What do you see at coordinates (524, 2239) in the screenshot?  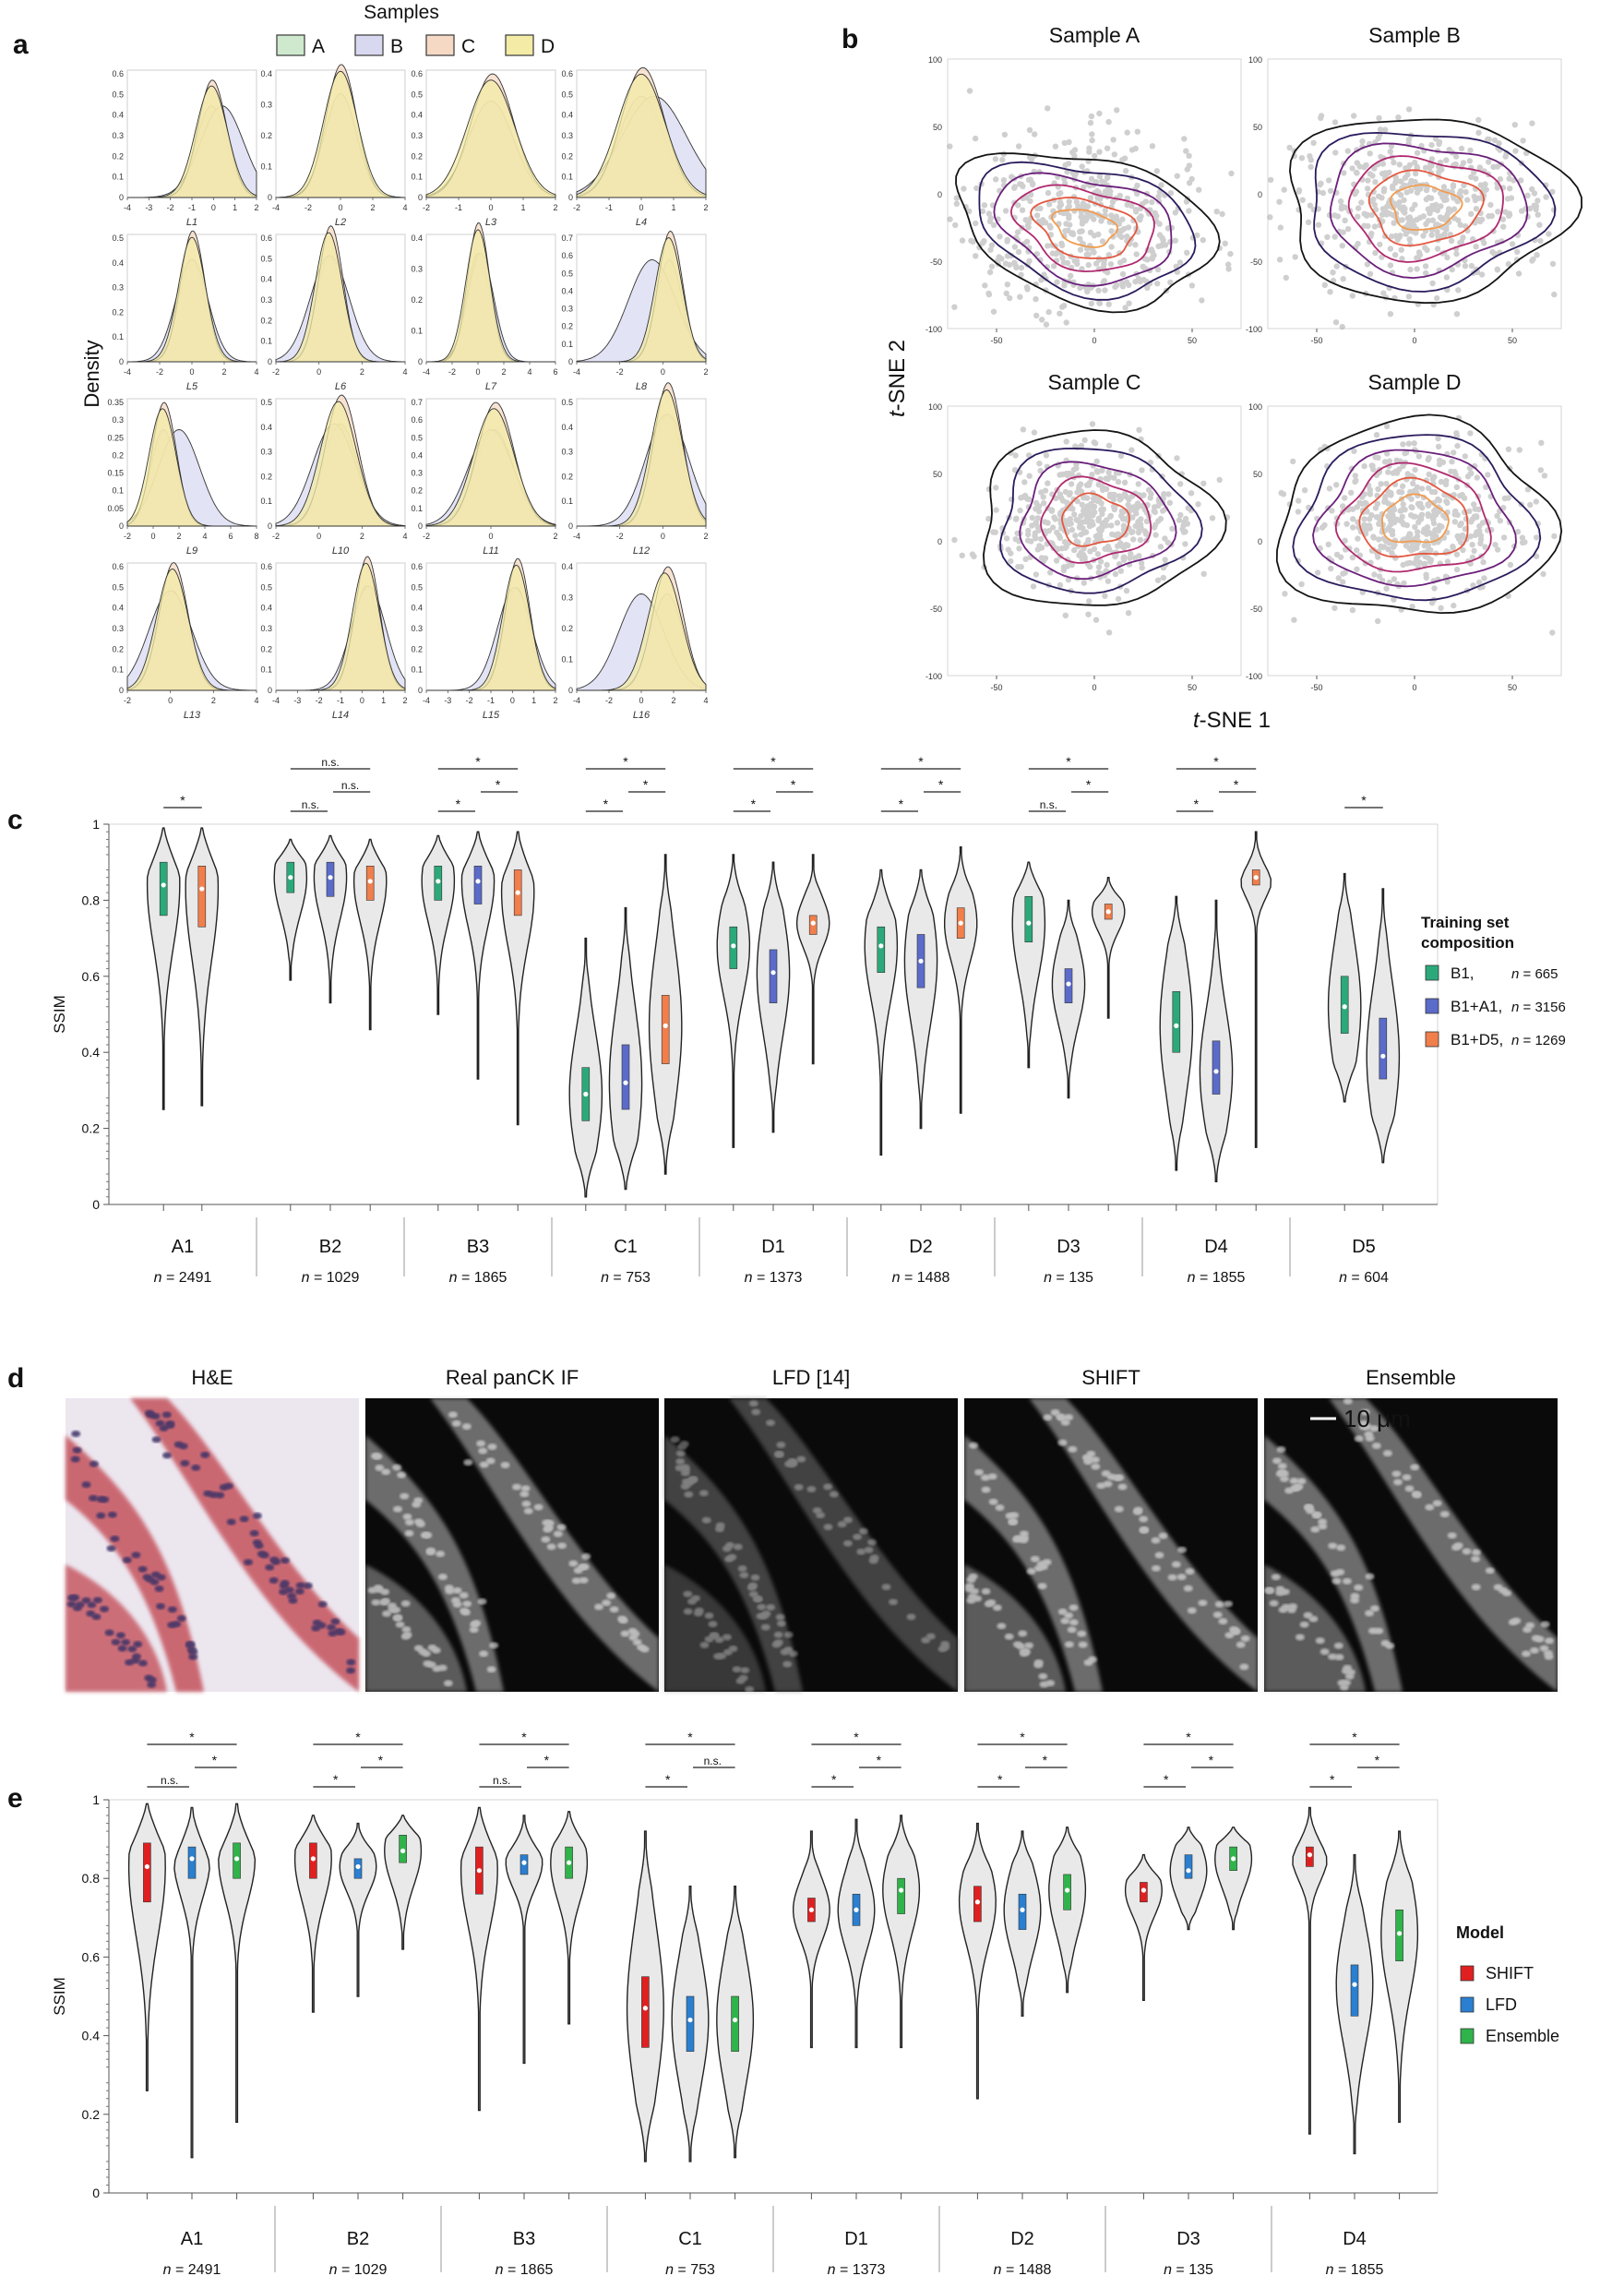 I see `group-label-B3: B3` at bounding box center [524, 2239].